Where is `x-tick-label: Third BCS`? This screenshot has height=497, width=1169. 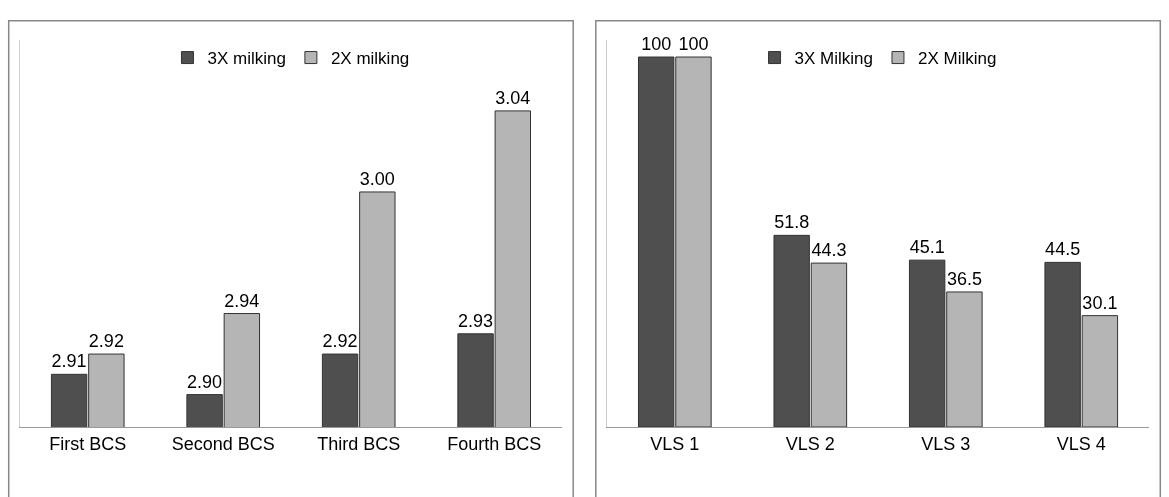
x-tick-label: Third BCS is located at coordinates (359, 443).